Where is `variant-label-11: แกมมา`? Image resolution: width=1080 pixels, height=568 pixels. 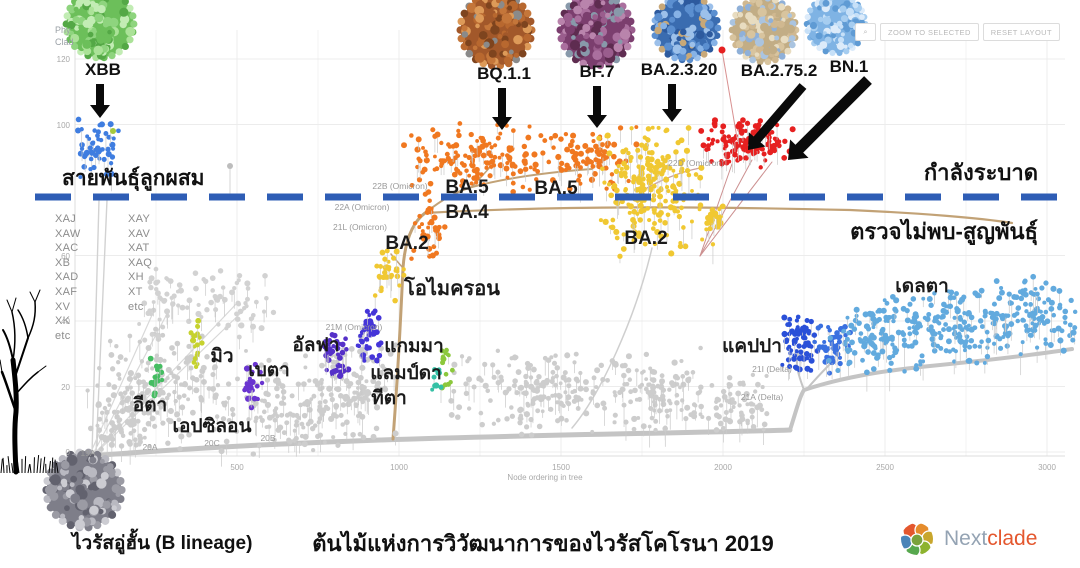 variant-label-11: แกมมา is located at coordinates (414, 346).